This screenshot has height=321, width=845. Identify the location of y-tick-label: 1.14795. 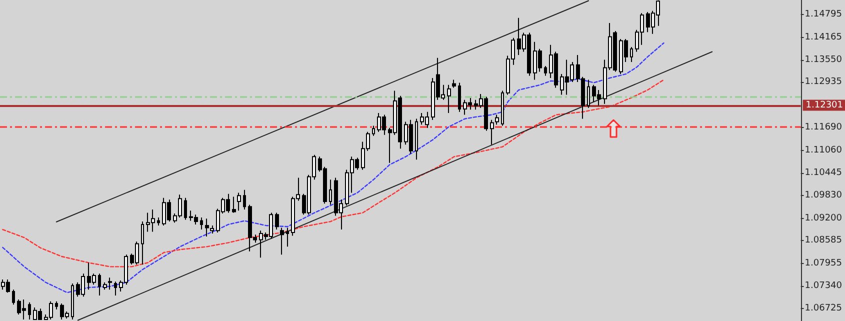
(823, 14).